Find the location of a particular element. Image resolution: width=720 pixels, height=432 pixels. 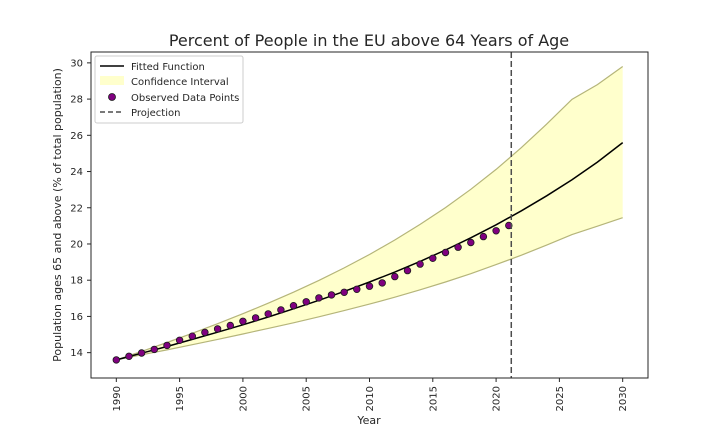

legend-band-swatch is located at coordinates (112, 80).